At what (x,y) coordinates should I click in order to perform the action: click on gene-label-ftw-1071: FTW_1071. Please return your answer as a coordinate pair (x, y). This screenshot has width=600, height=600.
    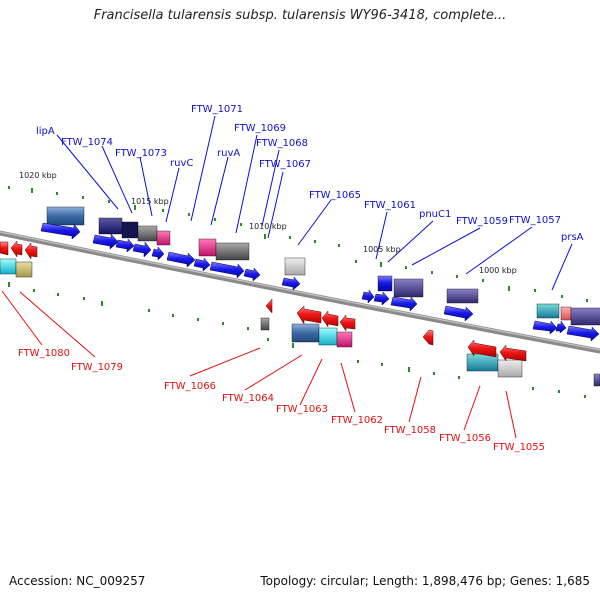
    Looking at the image, I should click on (217, 109).